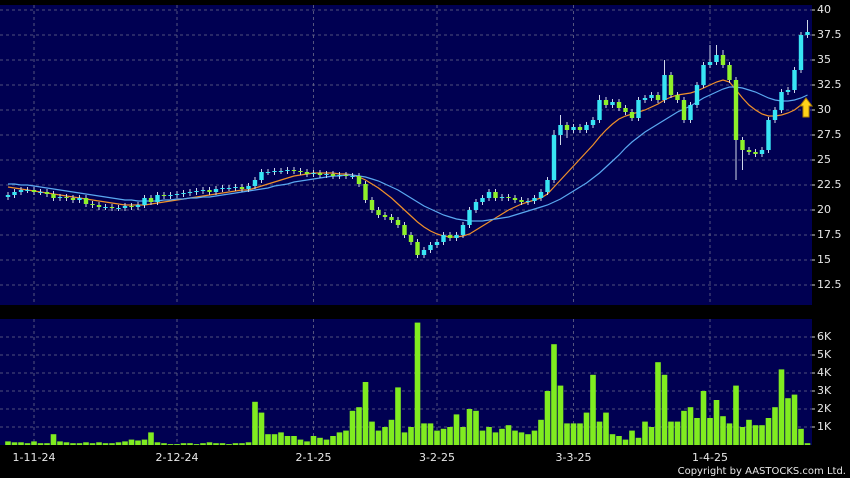 Image resolution: width=850 pixels, height=478 pixels. Describe the element at coordinates (829, 84) in the screenshot. I see `y-tick-label: 32.5` at that location.